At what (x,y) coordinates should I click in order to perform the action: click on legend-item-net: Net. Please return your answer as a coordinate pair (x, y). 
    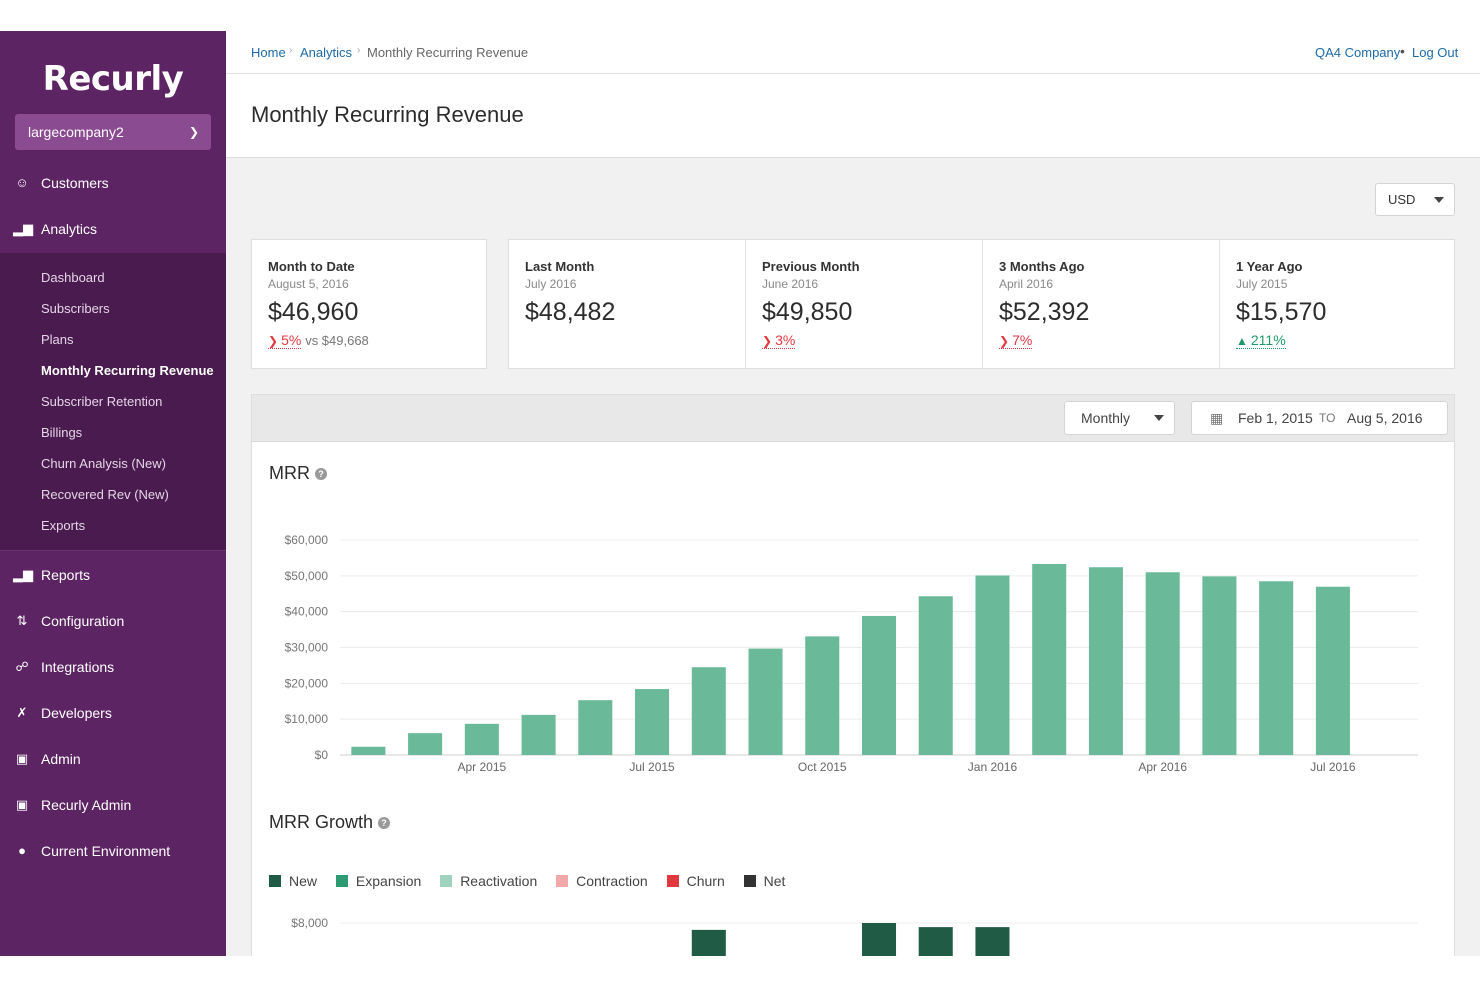
    Looking at the image, I should click on (764, 881).